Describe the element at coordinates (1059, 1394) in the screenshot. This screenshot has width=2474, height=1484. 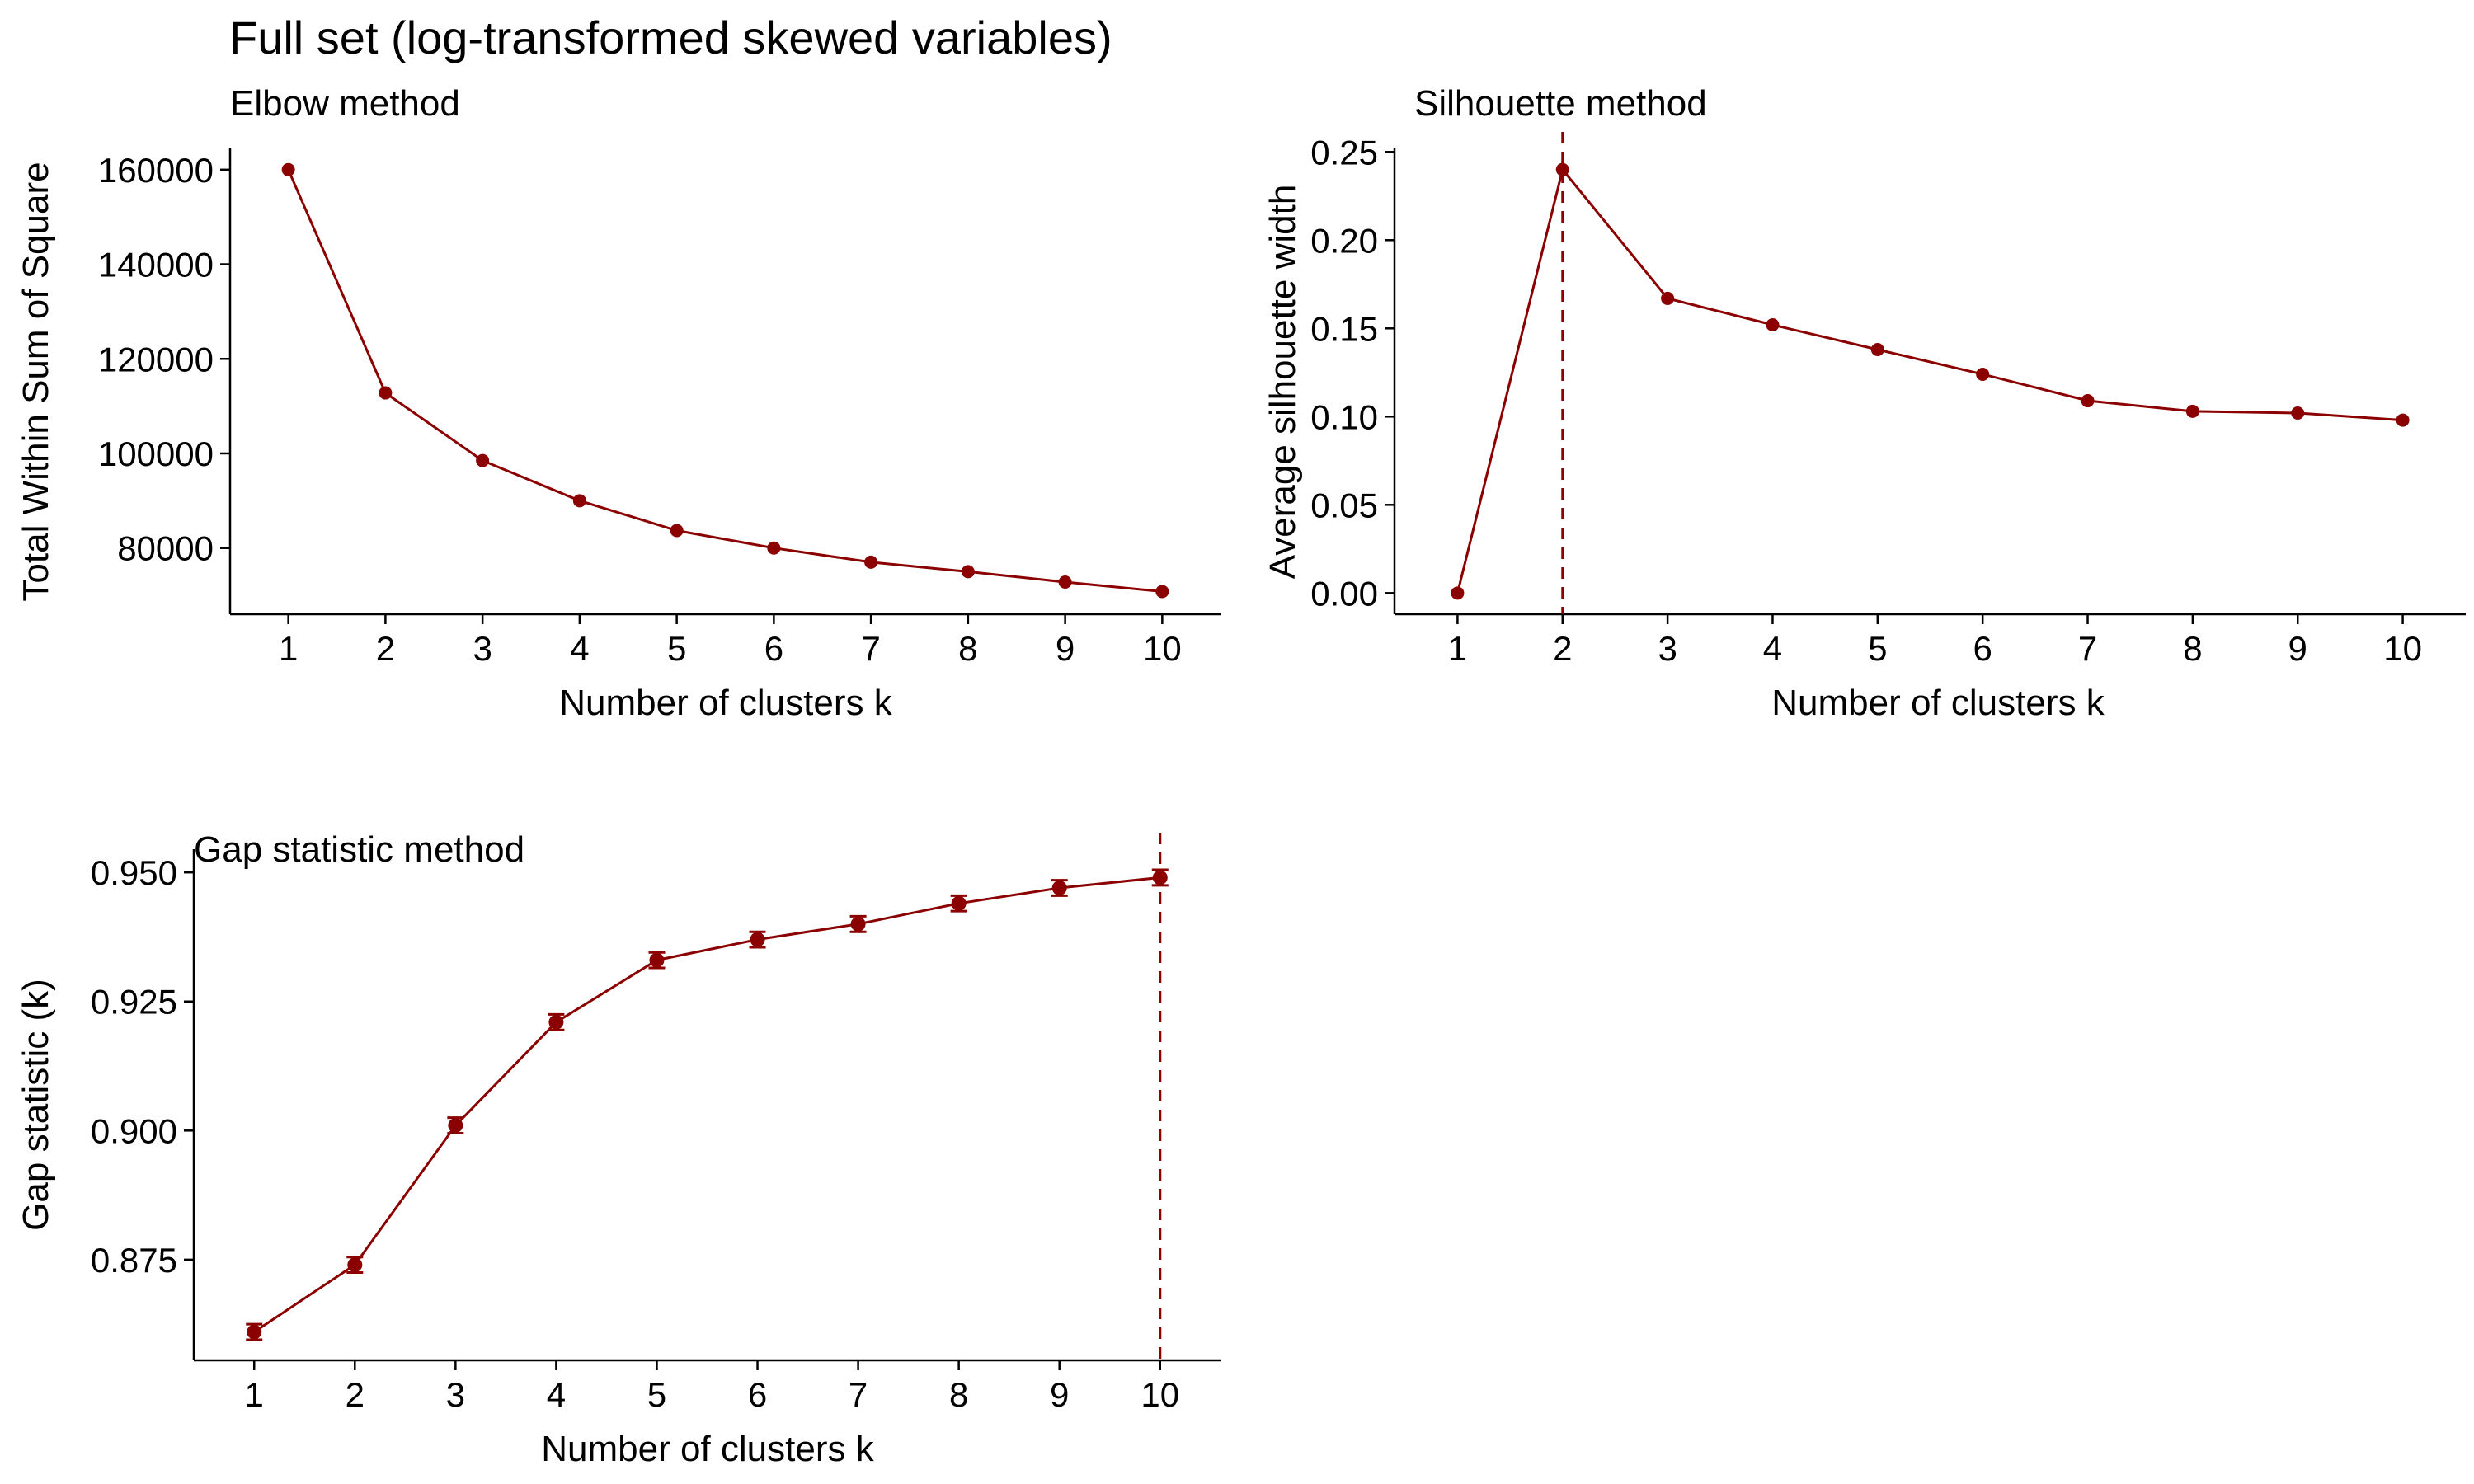
I see `gap-x-tick-label: 9` at that location.